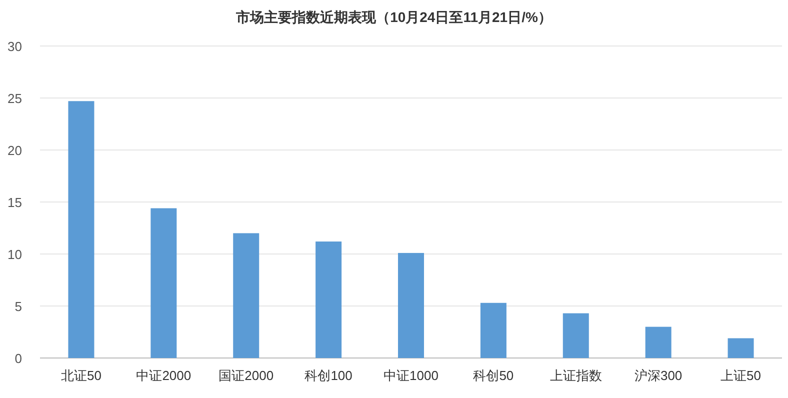 This screenshot has width=788, height=398. What do you see at coordinates (741, 375) in the screenshot?
I see `x-tick-label: 上证50` at bounding box center [741, 375].